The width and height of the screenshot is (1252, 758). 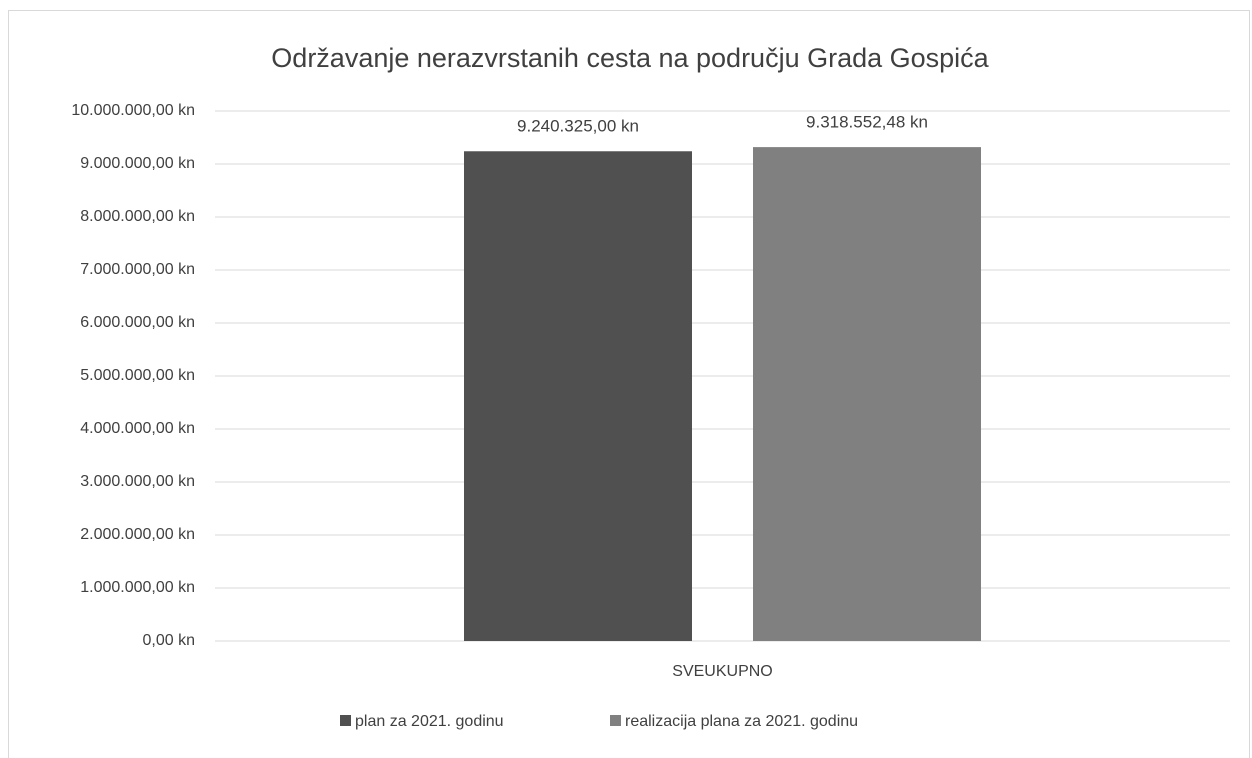 I want to click on y-tick-label: 8.000.000,00 kn, so click(x=137, y=216).